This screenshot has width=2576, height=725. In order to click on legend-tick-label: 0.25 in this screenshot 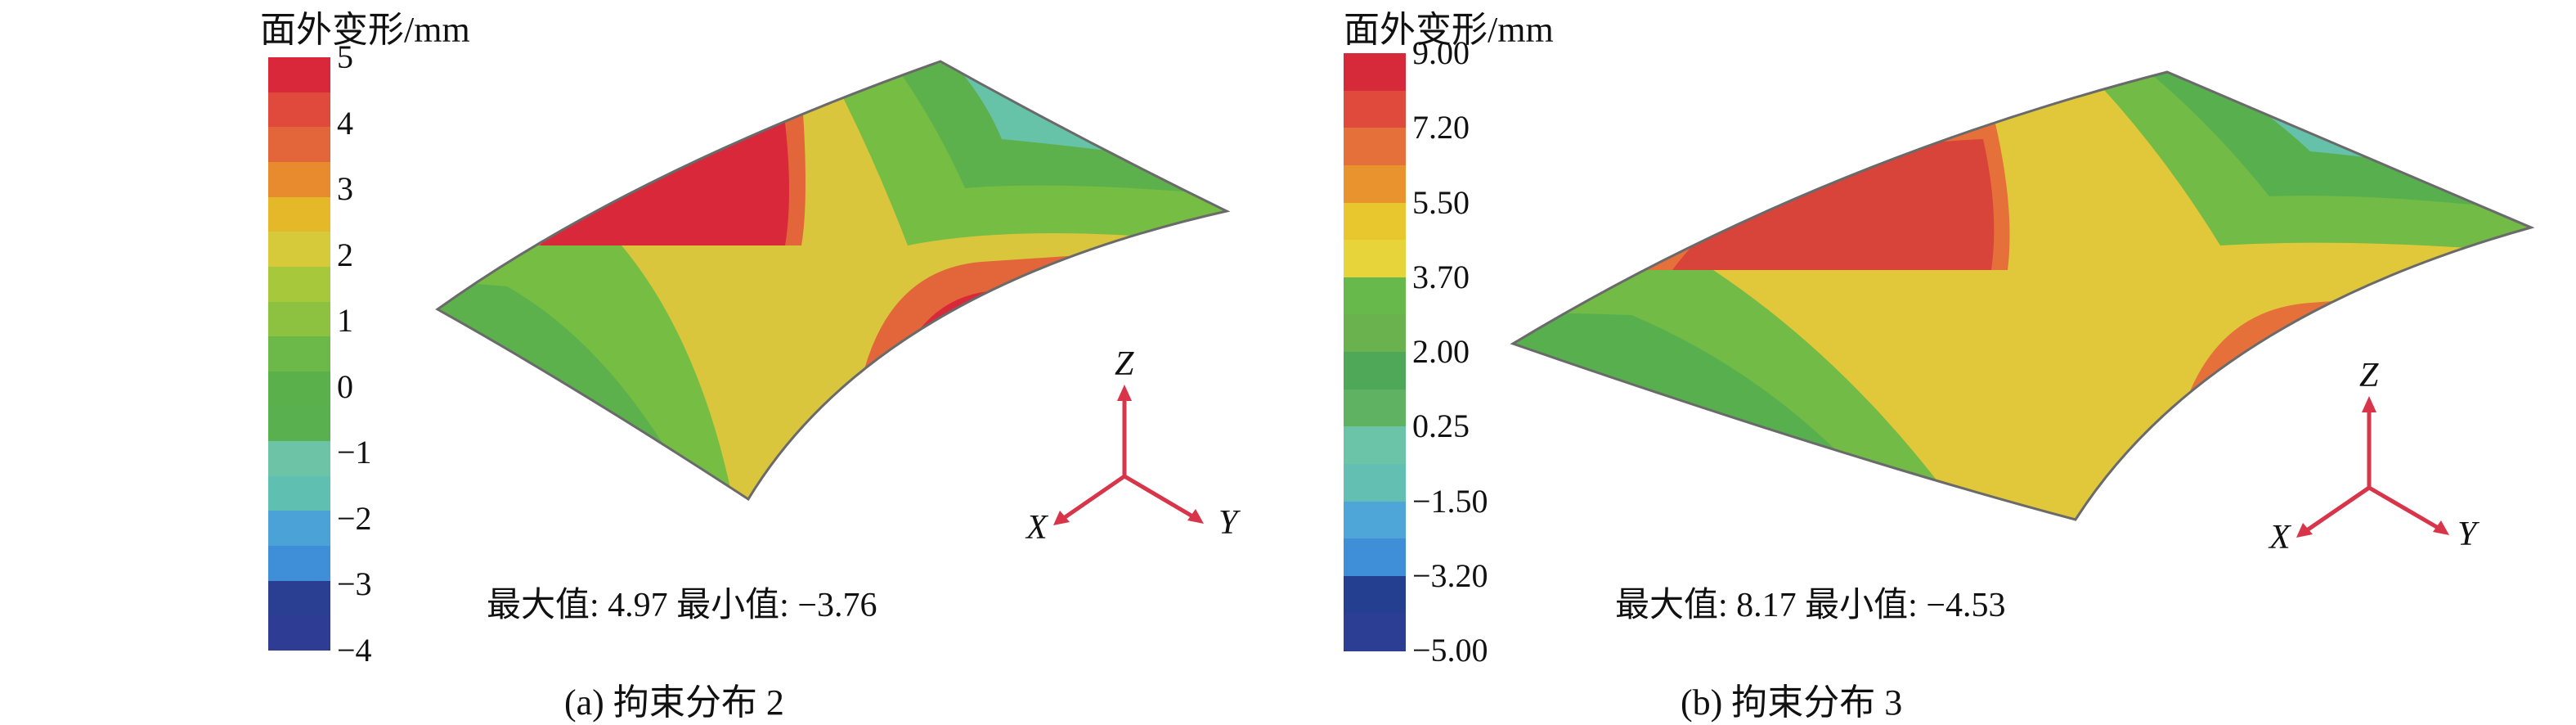, I will do `click(1441, 426)`.